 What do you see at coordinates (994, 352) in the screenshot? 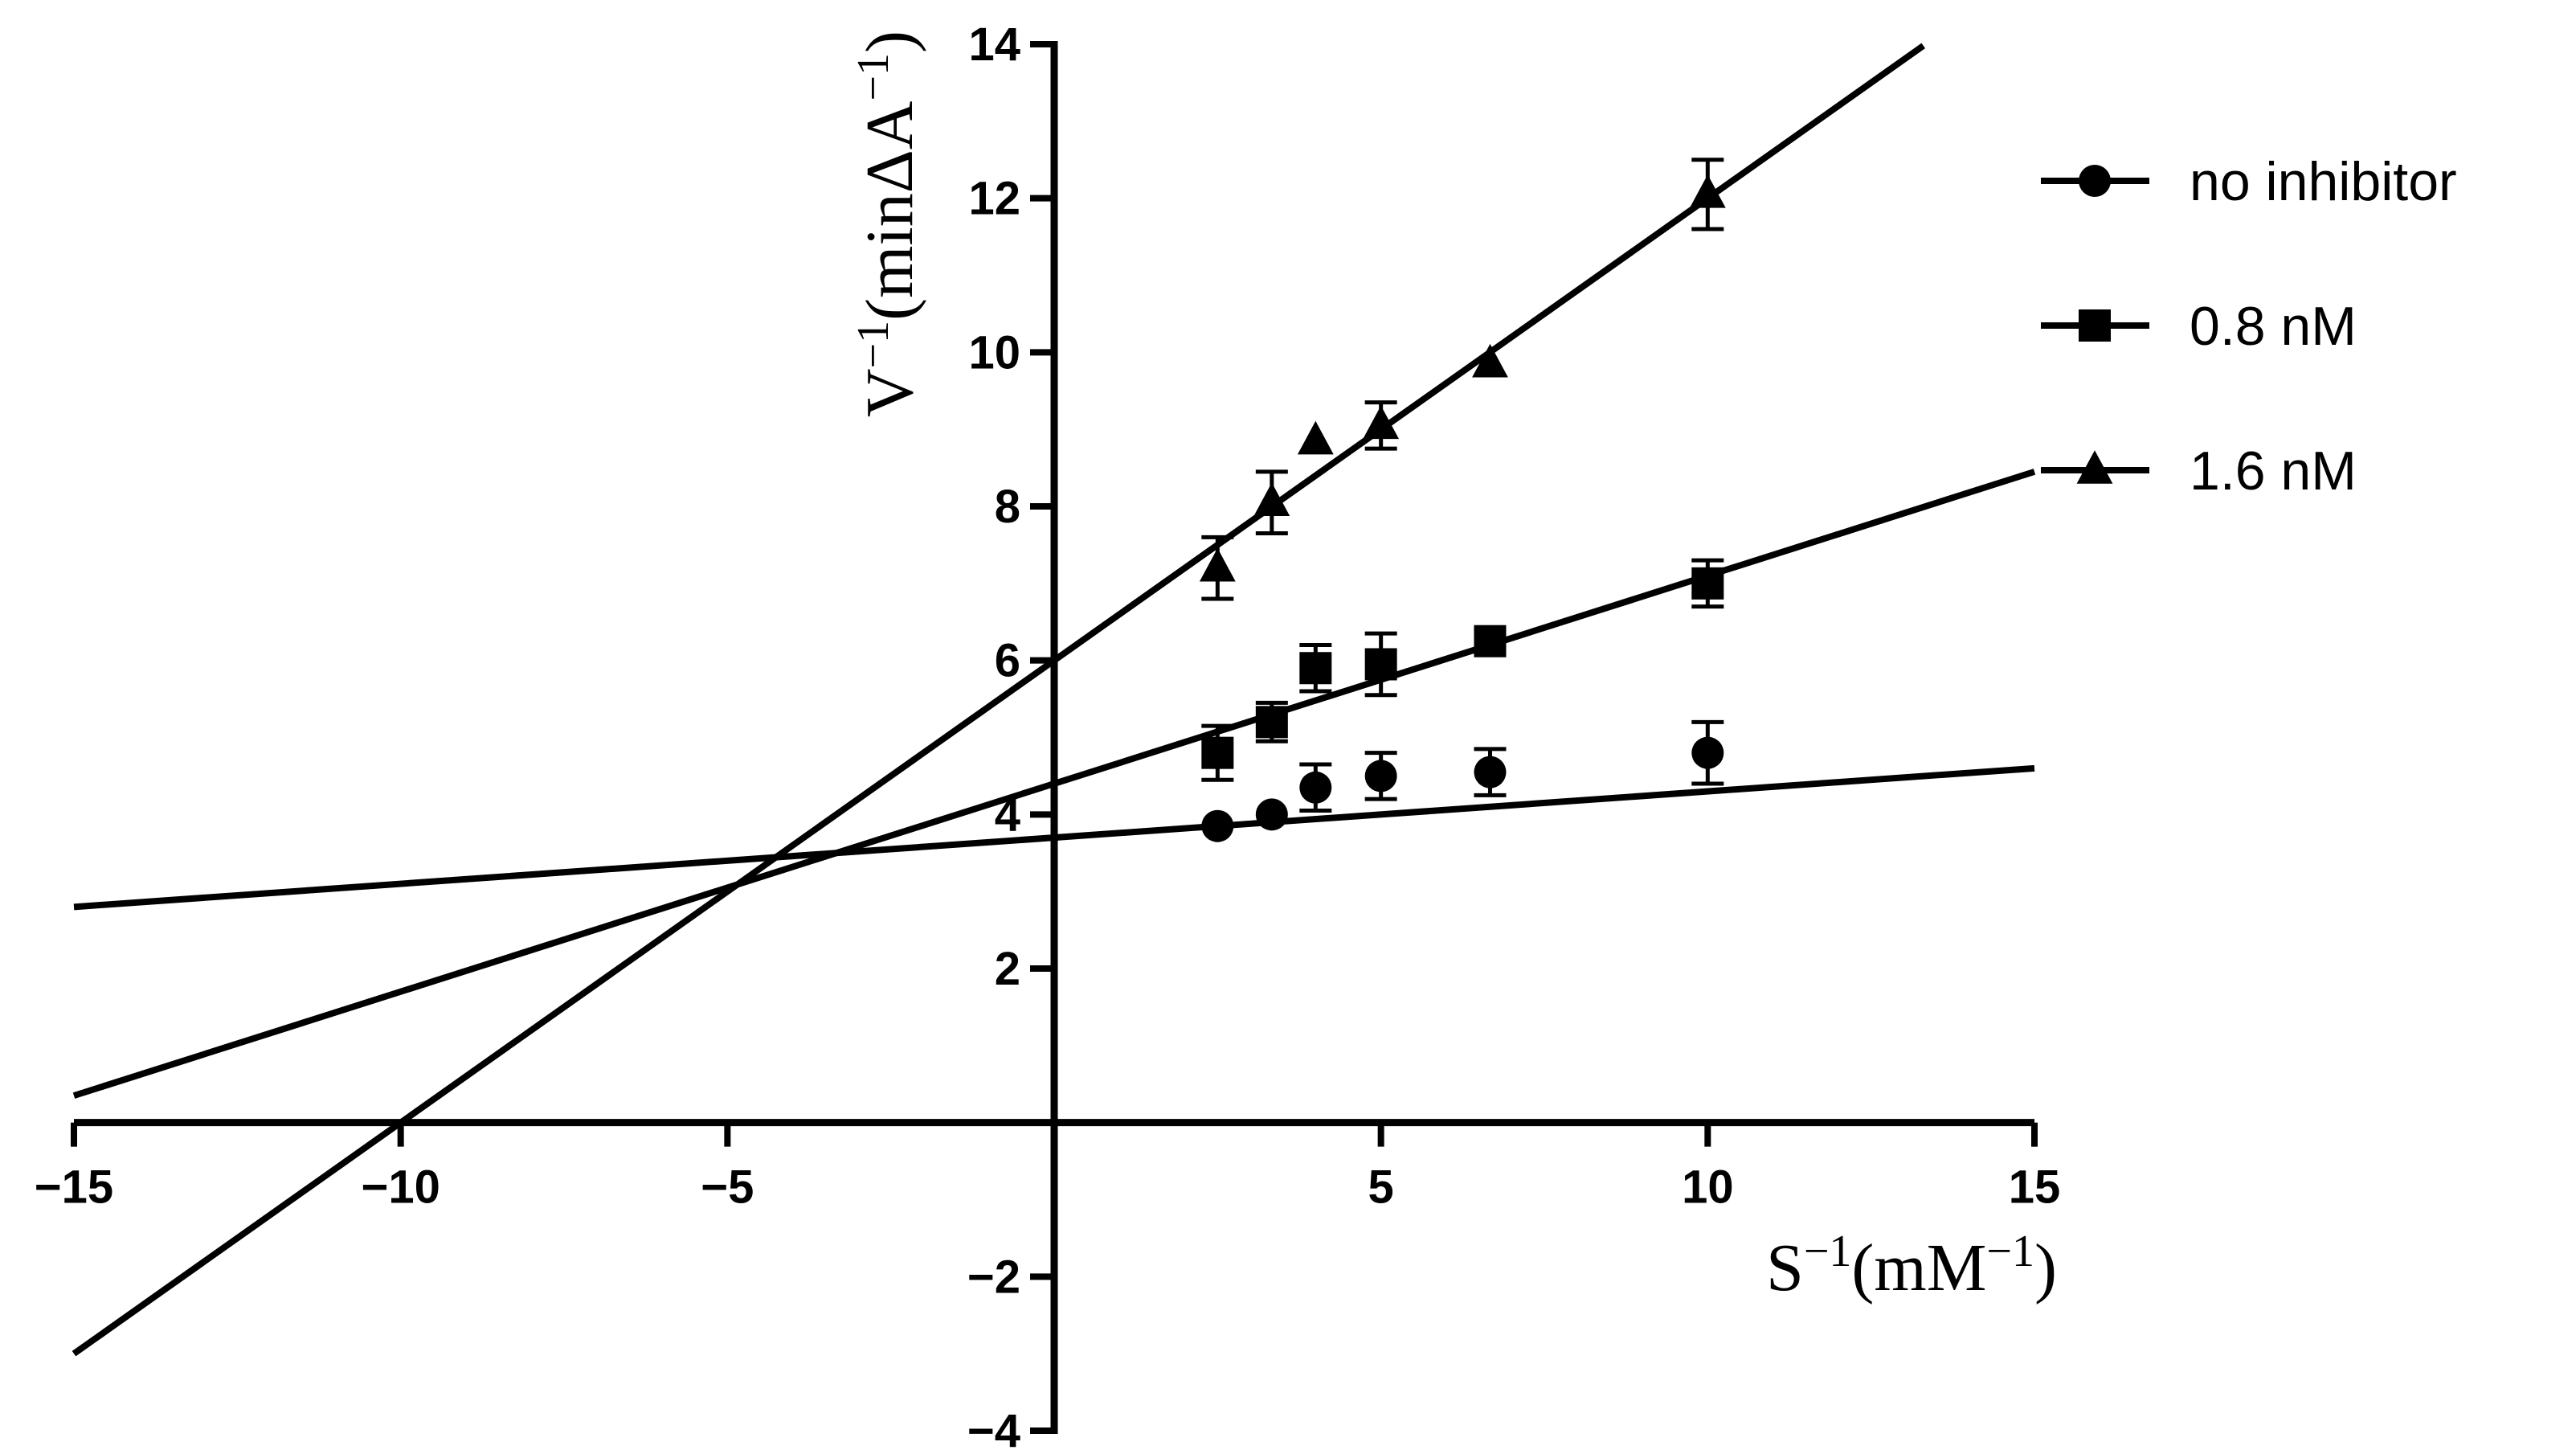
I see `y-tick-label: 10` at bounding box center [994, 352].